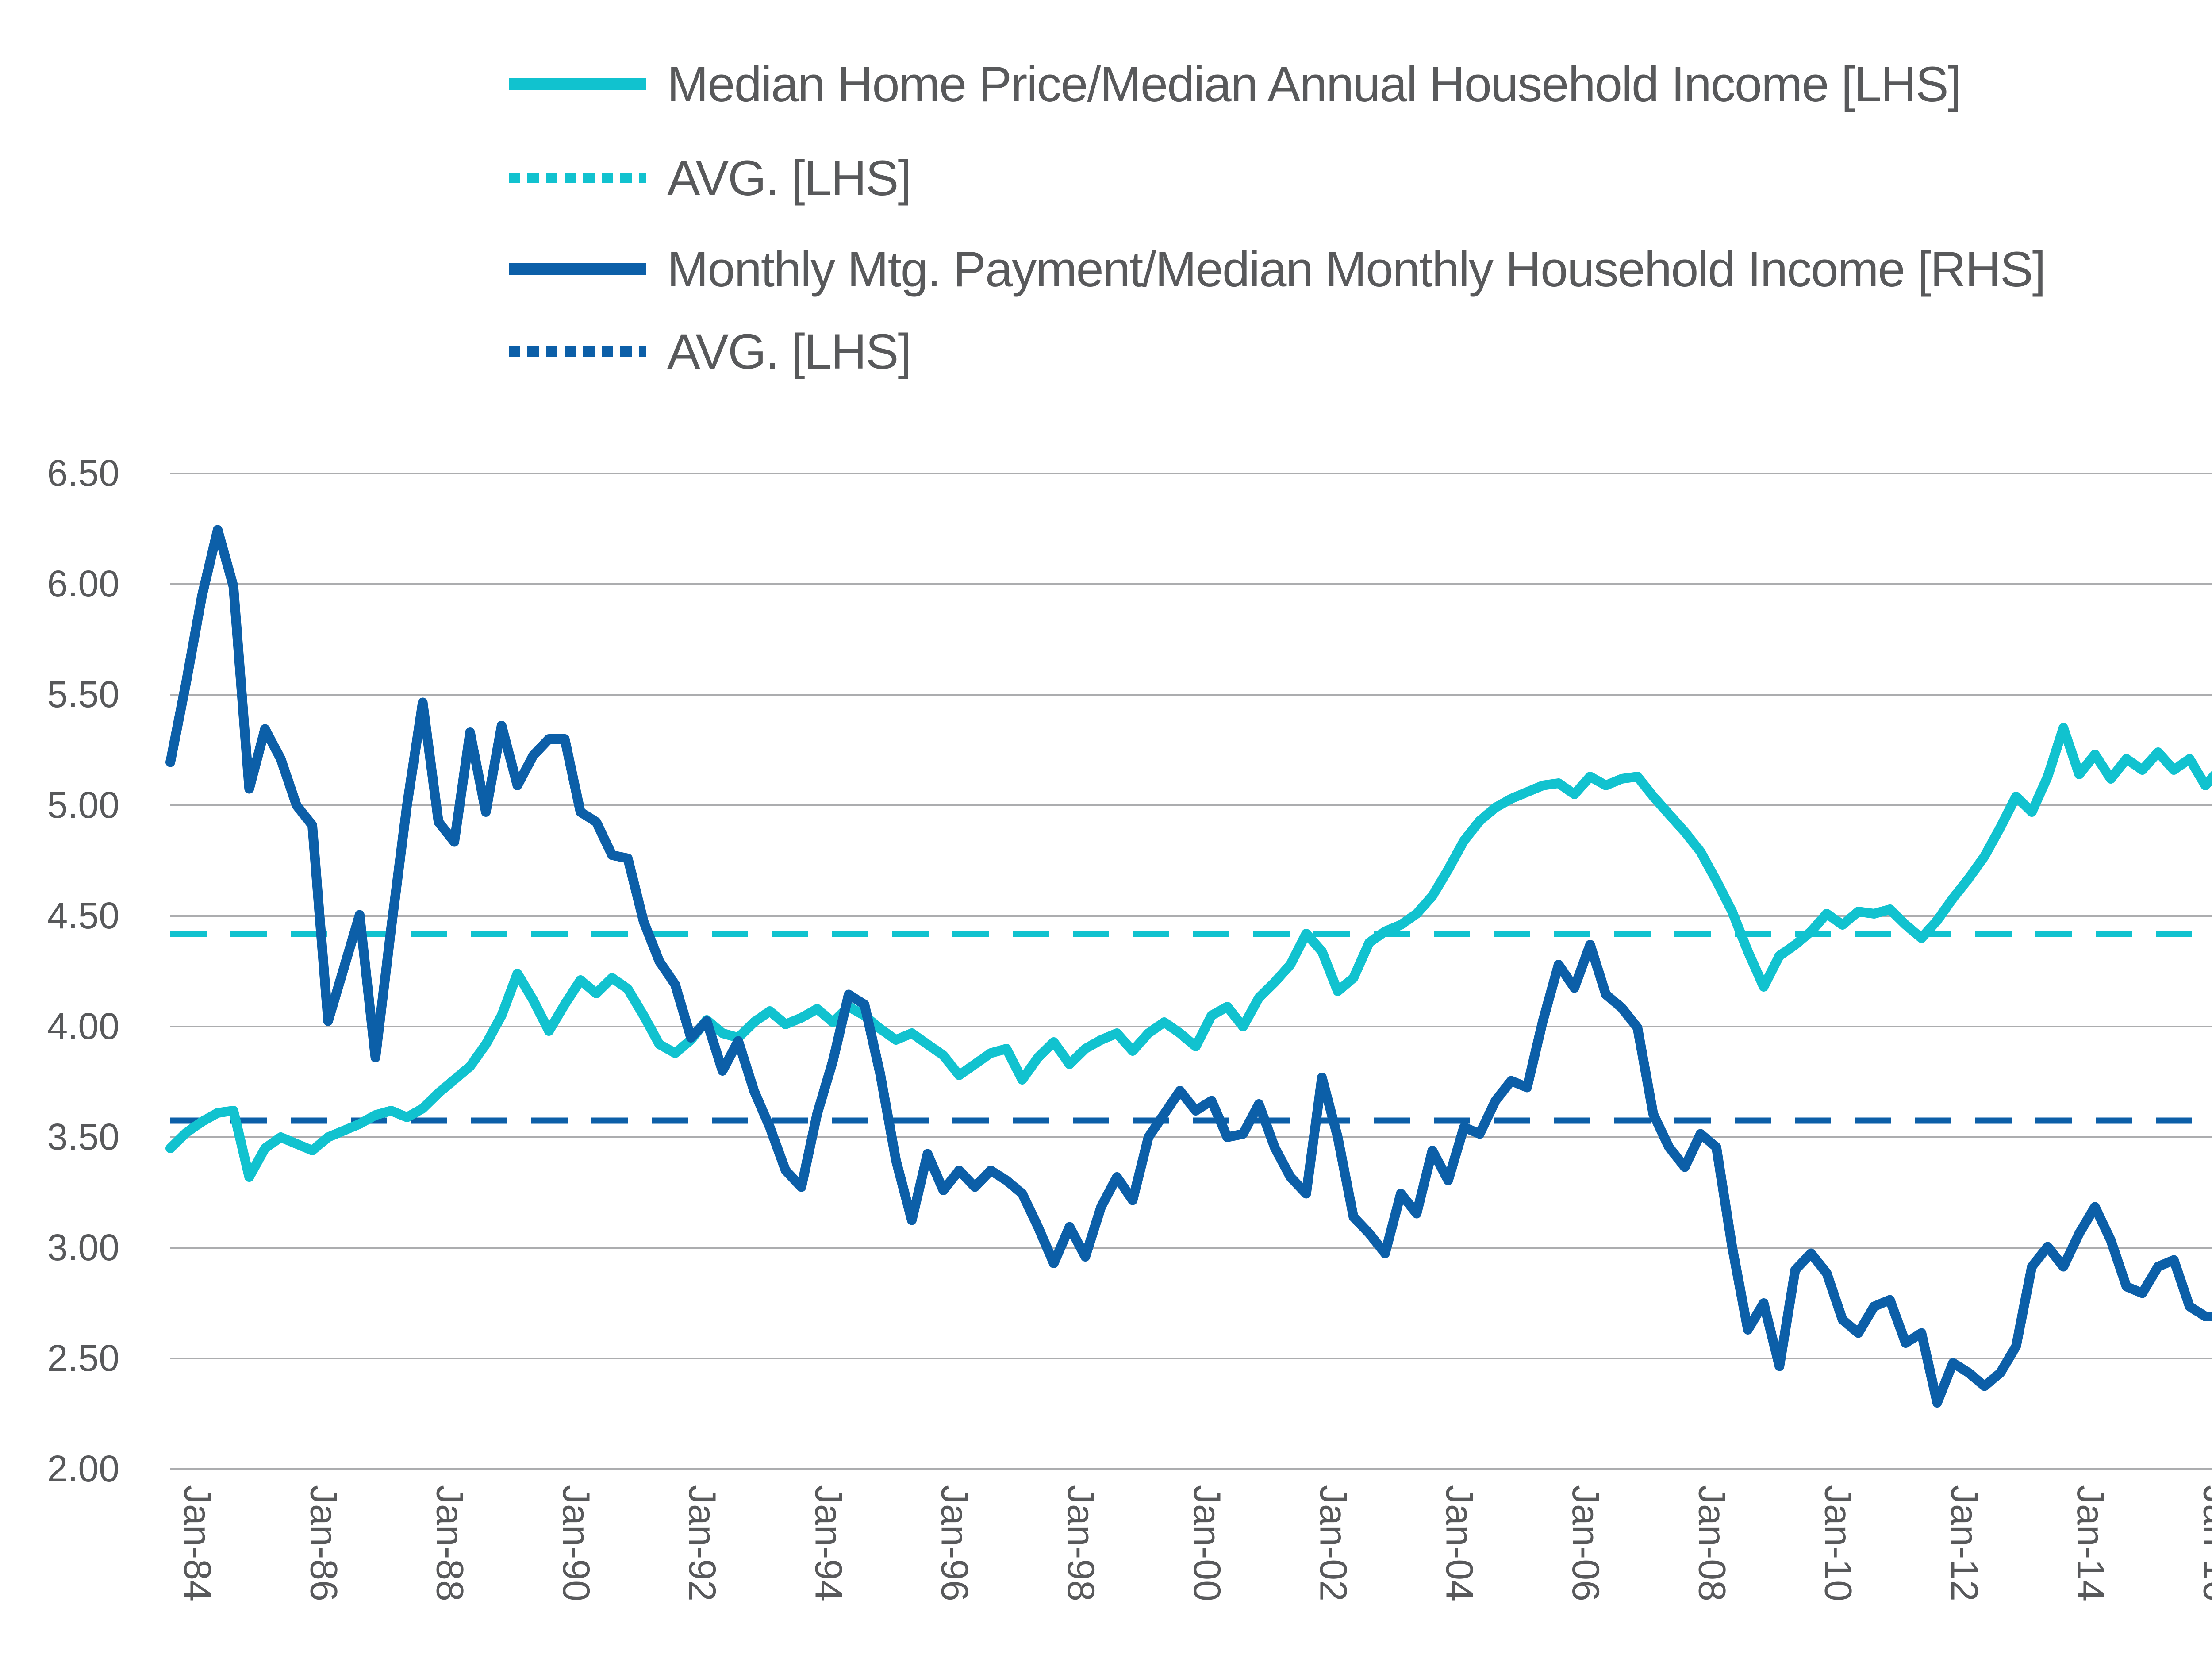  Describe the element at coordinates (1838, 1543) in the screenshot. I see `x-axis-tick-label: Jan-10` at that location.